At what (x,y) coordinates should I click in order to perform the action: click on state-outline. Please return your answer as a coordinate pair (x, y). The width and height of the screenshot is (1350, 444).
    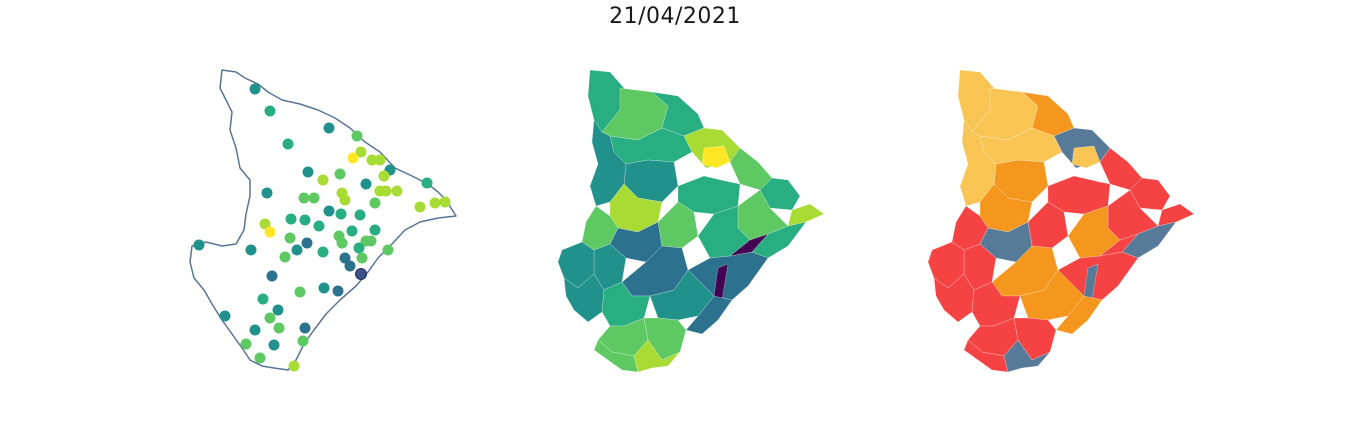
    Looking at the image, I should click on (323, 220).